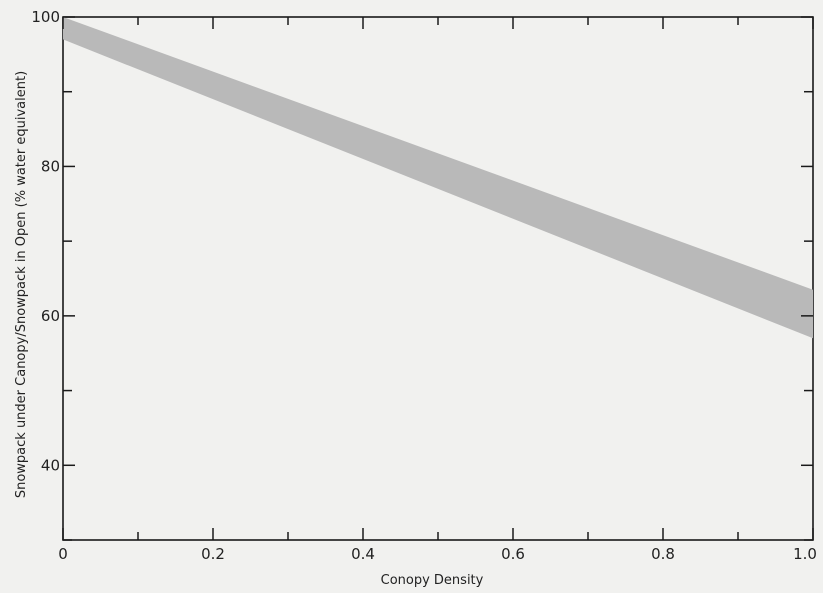 This screenshot has height=593, width=823. What do you see at coordinates (513, 554) in the screenshot?
I see `x-tick-label: 0.6` at bounding box center [513, 554].